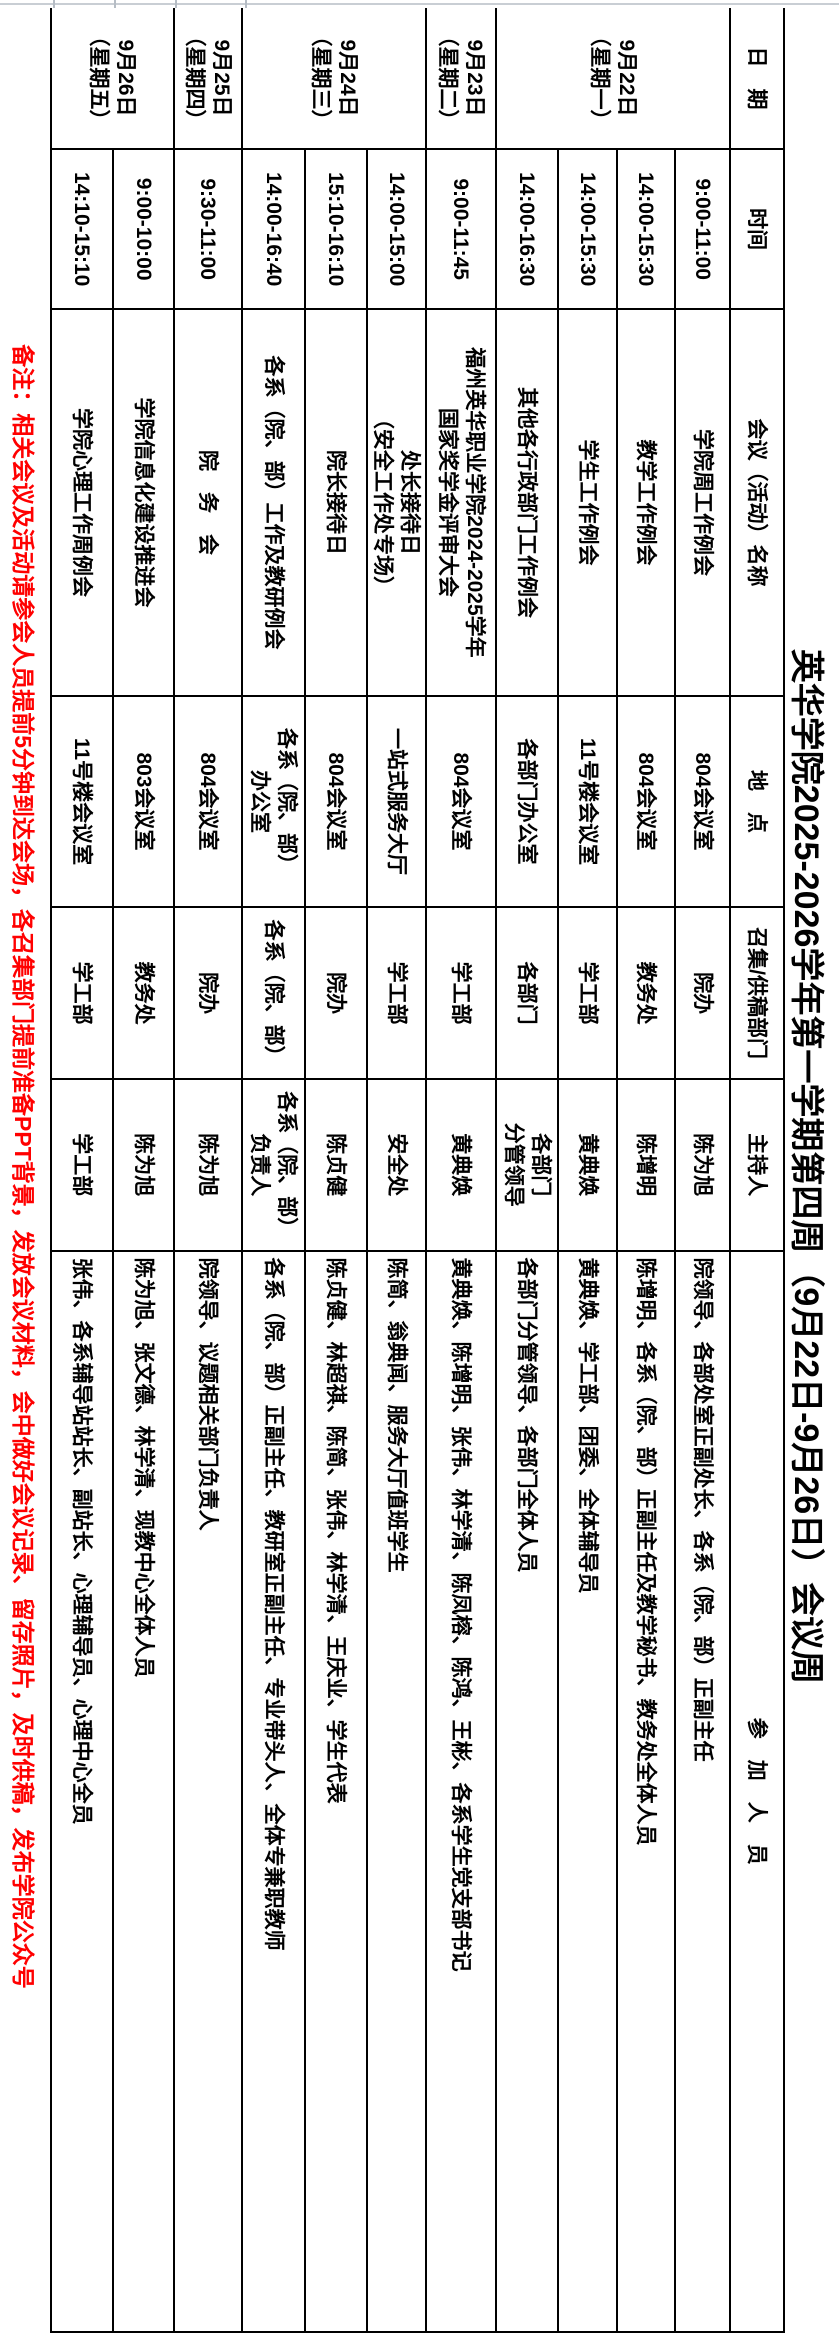 The image size is (839, 2333). I want to click on header-meeting-name: 会议（活动）名称, so click(757, 502).